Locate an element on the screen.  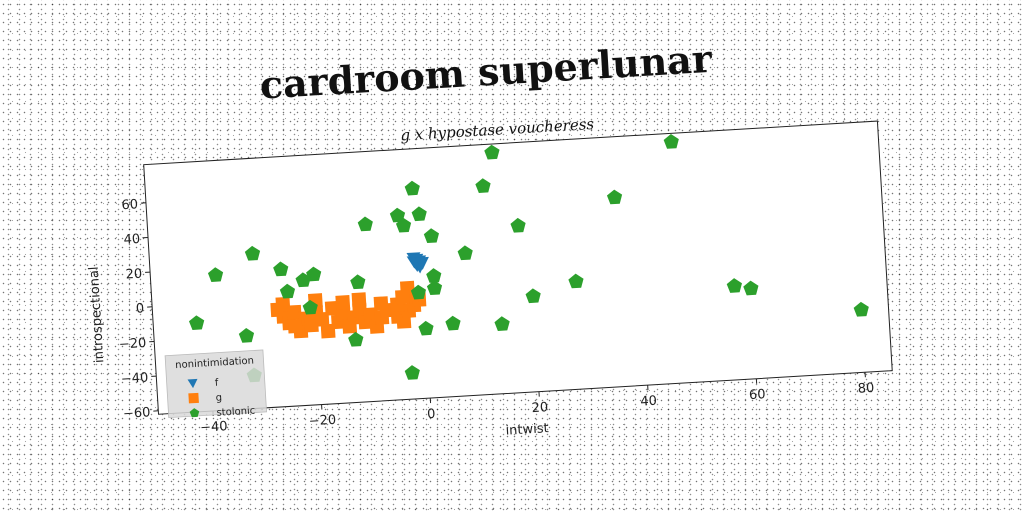
y-tick-label: 60 is located at coordinates (129, 205).